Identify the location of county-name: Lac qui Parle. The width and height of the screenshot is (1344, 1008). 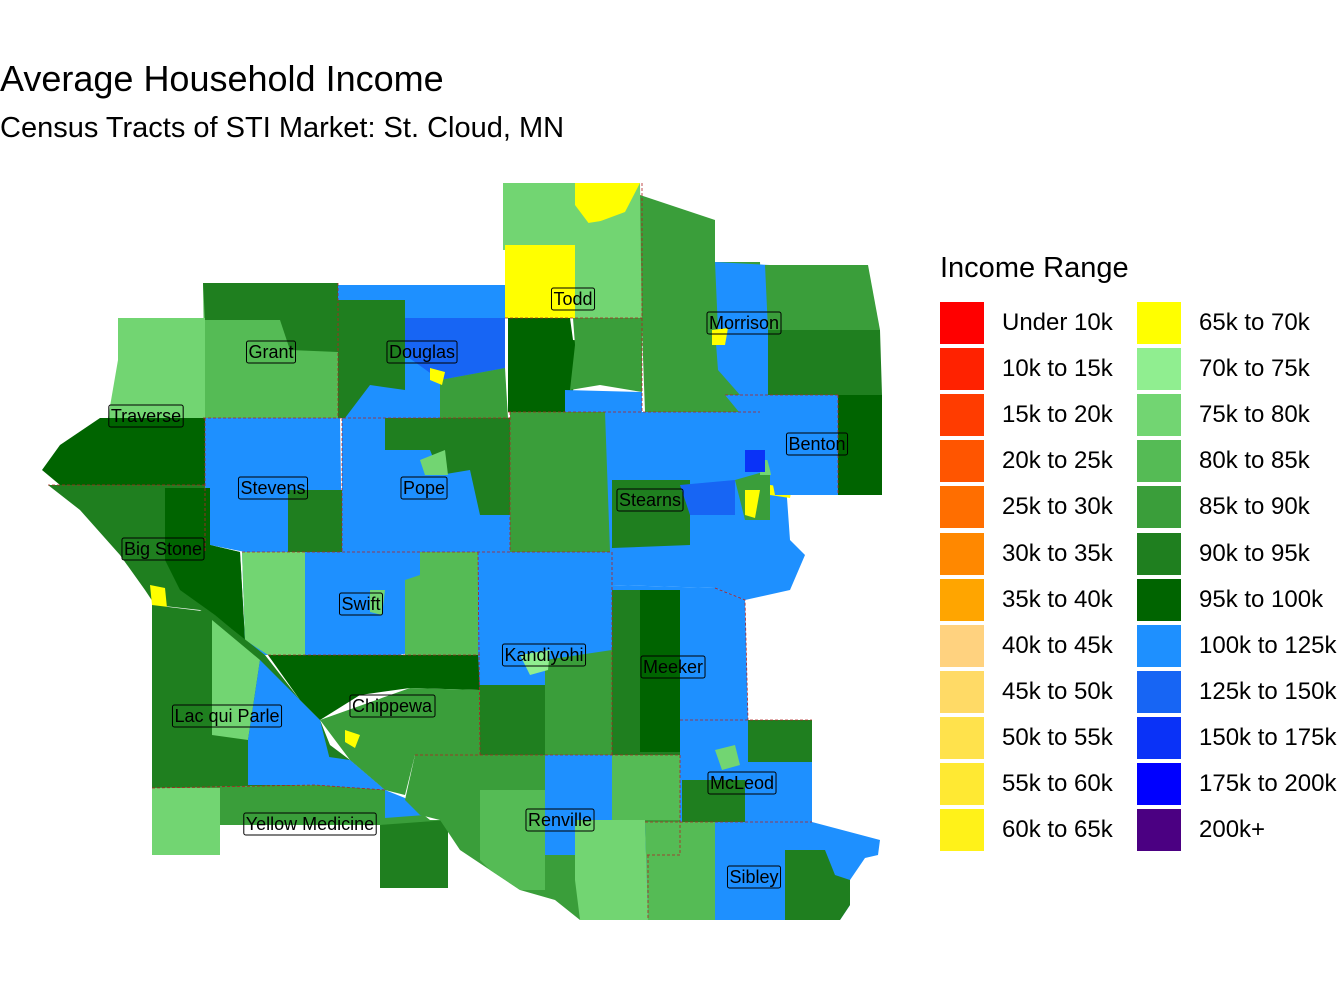
(226, 716).